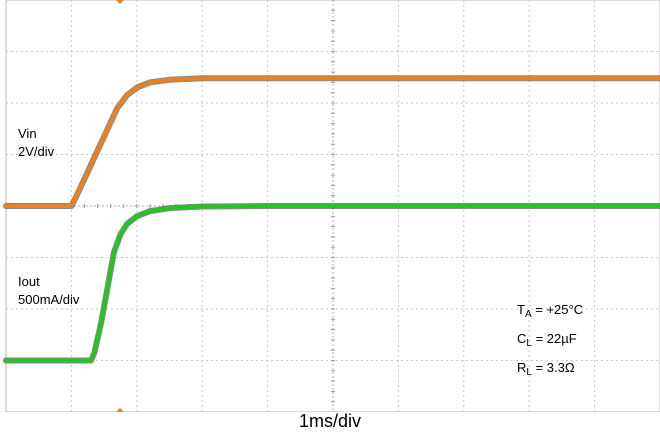  Describe the element at coordinates (120, 410) in the screenshot. I see `trigger-marker-bottom` at that location.